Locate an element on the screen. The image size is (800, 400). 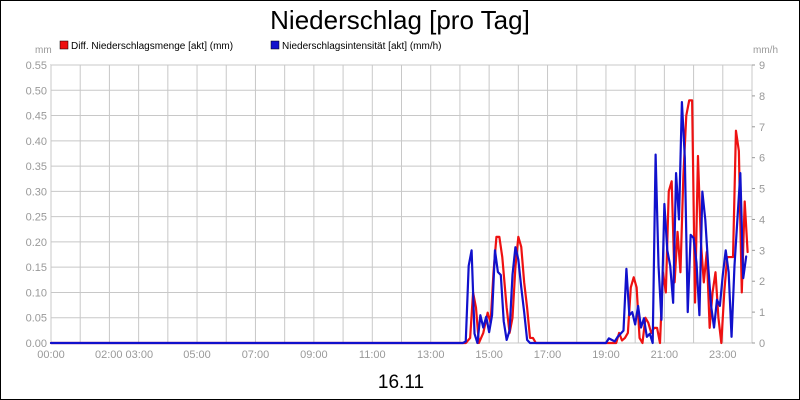
x-tick-label: 00:00 is located at coordinates (51, 355).